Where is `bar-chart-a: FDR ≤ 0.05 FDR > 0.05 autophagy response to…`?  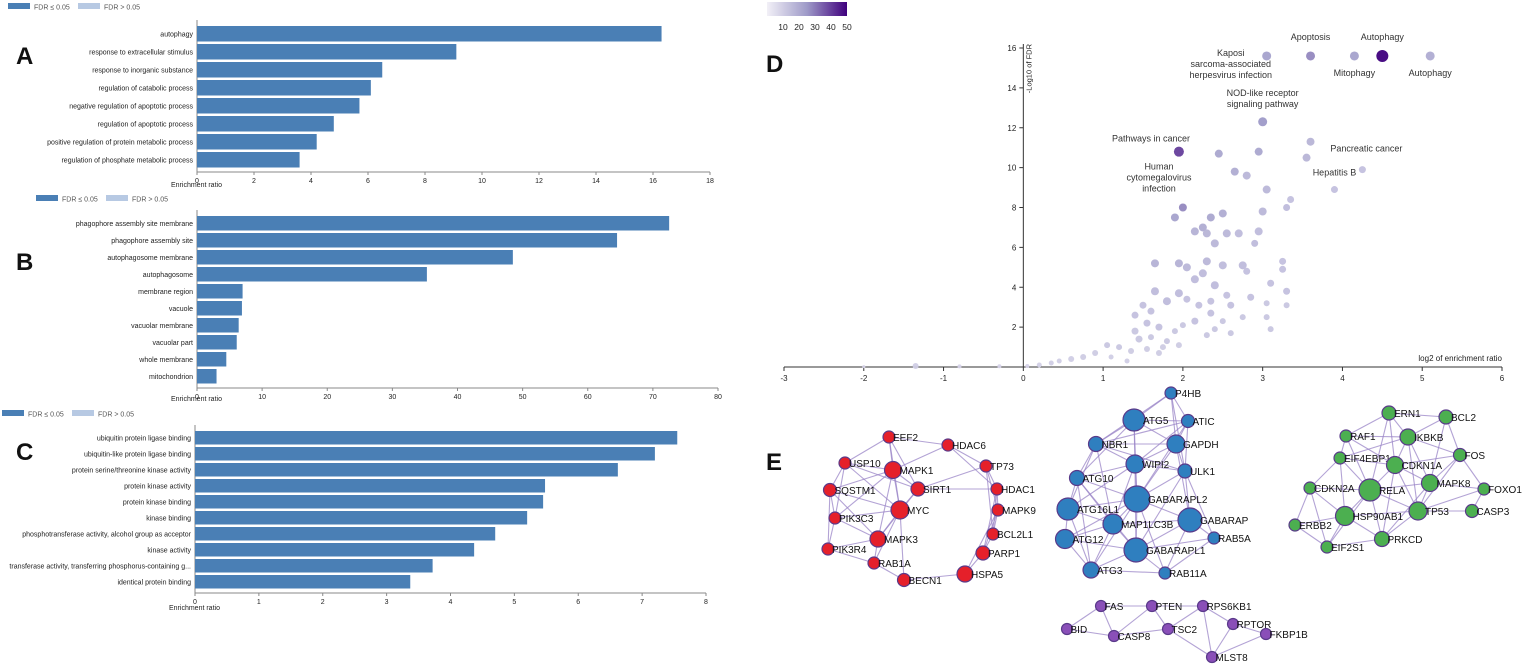
bar-chart-a: FDR ≤ 0.05 FDR > 0.05 autophagy response to… is located at coordinates (361, 96).